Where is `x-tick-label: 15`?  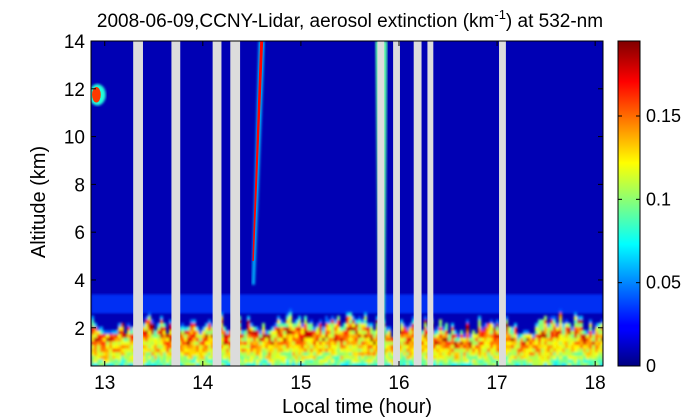 x-tick-label: 15 is located at coordinates (300, 383).